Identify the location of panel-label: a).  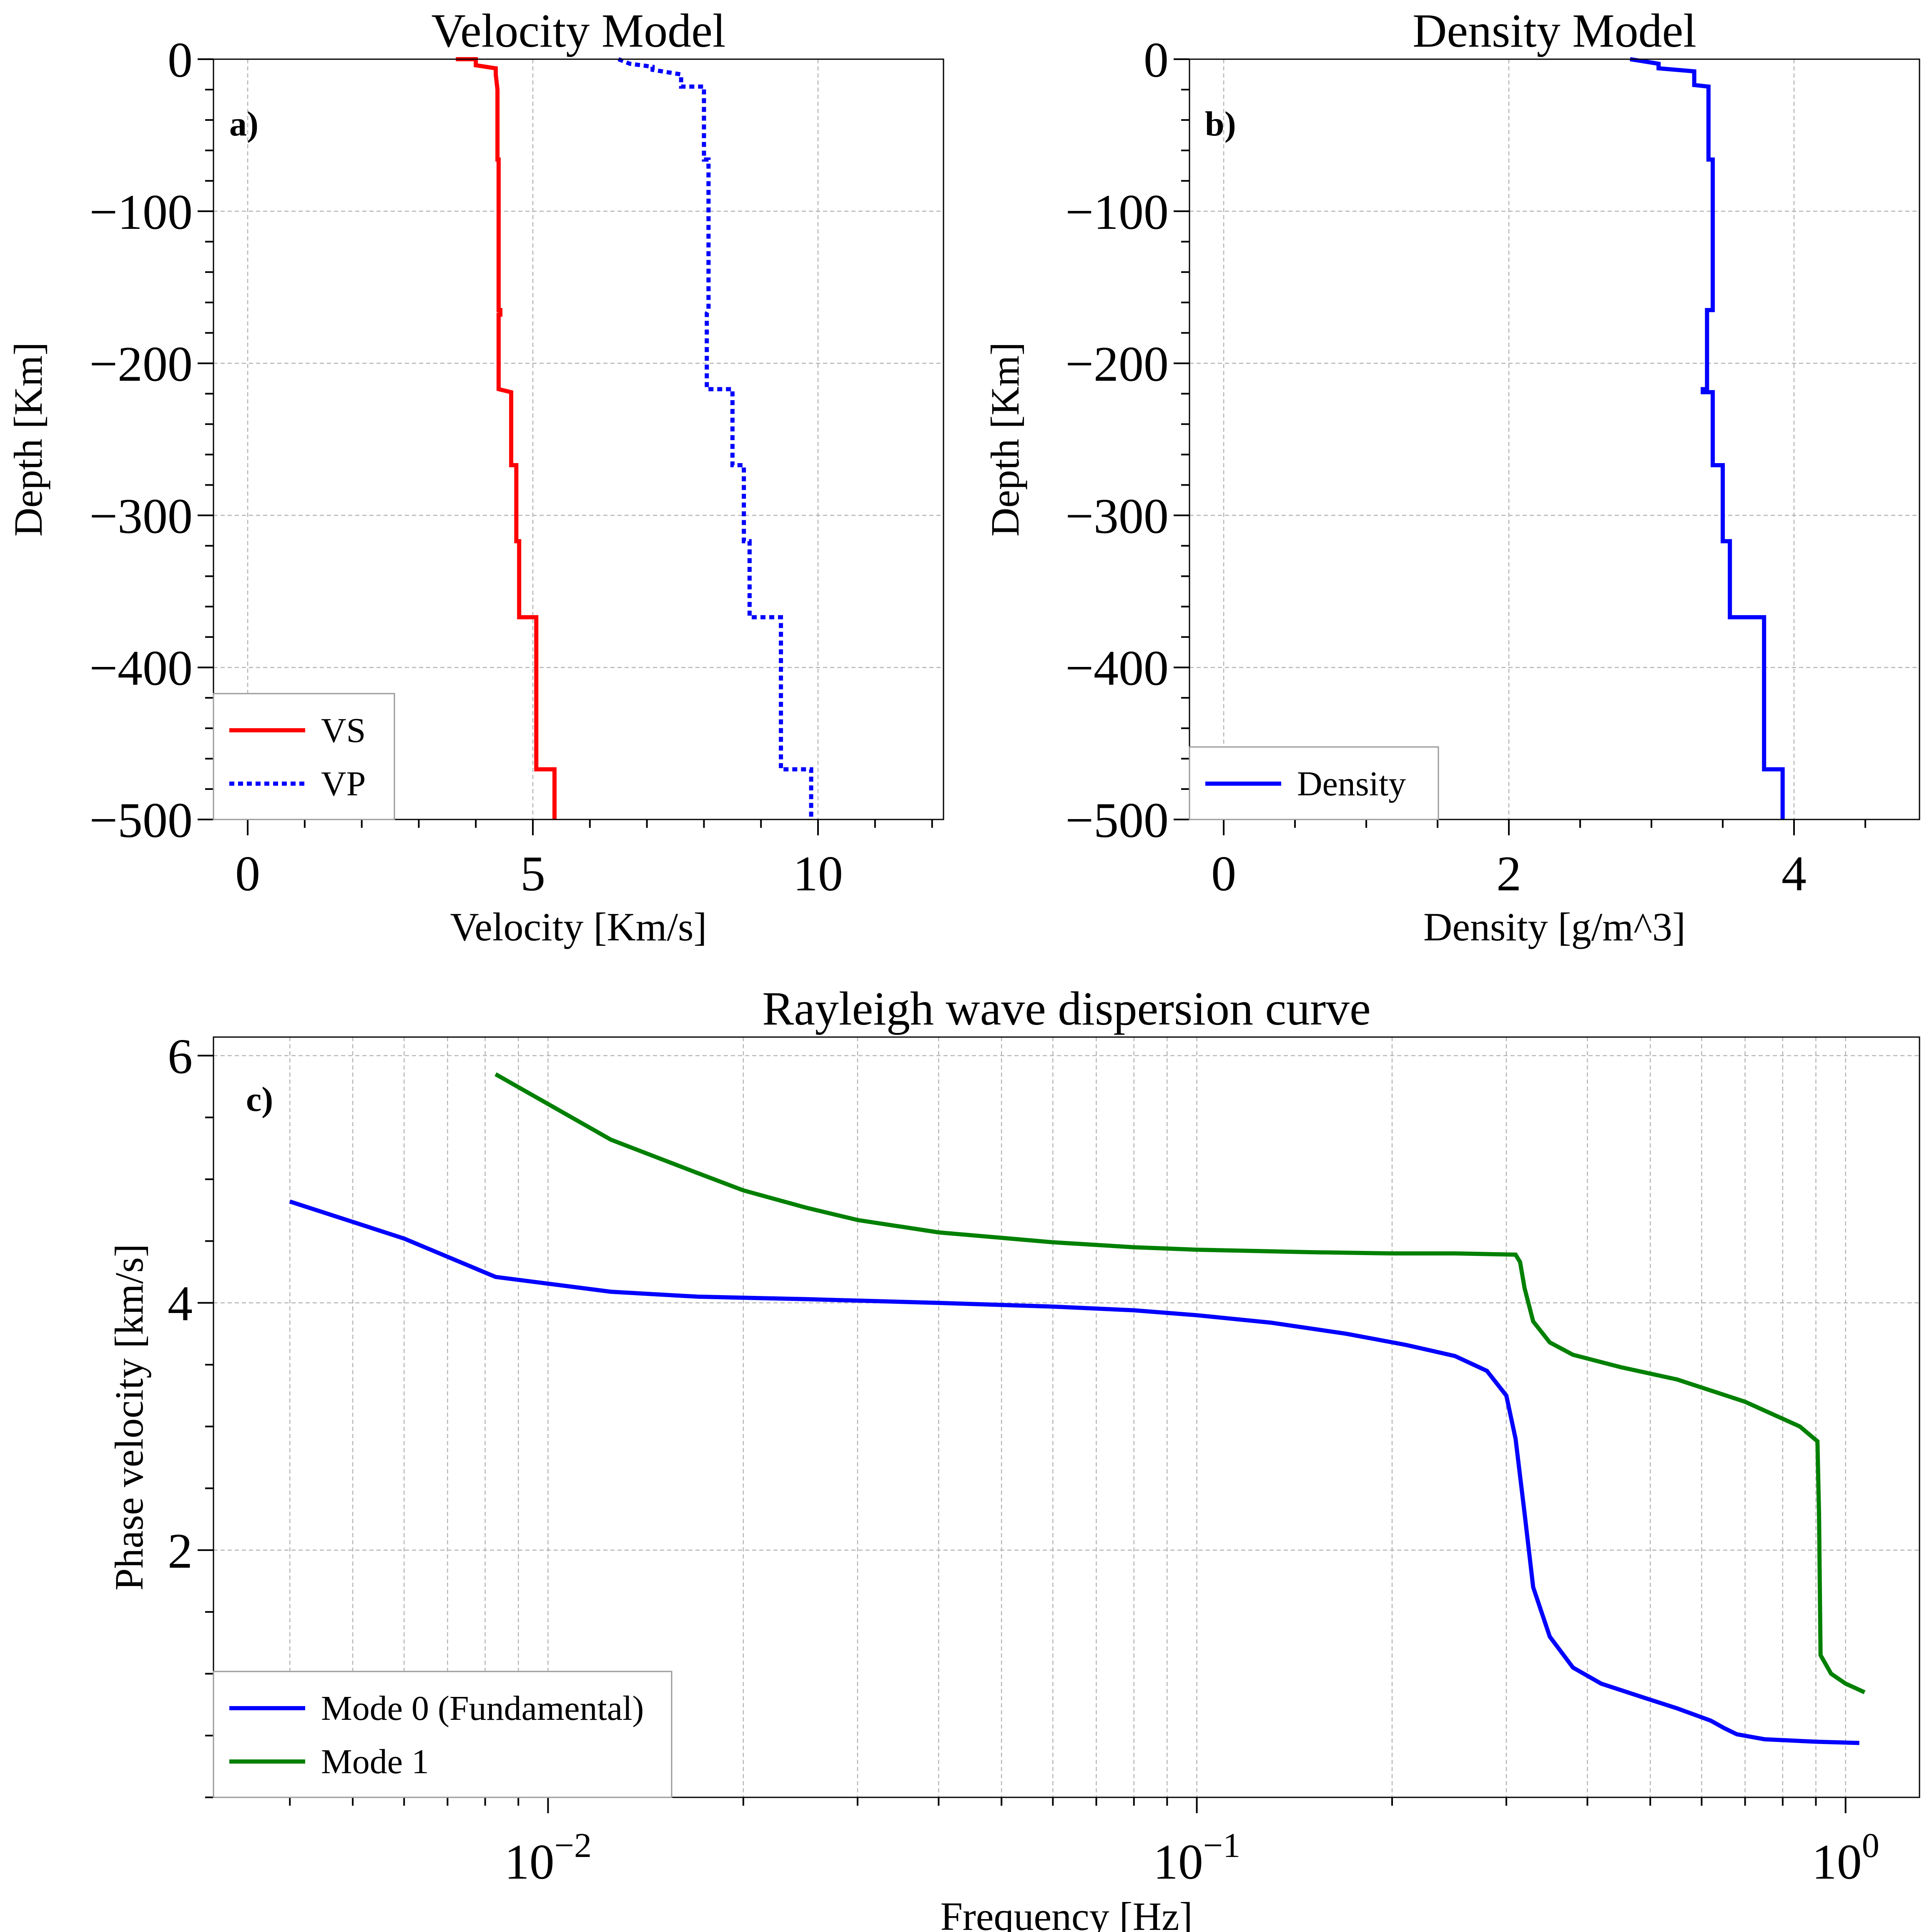
(244, 124).